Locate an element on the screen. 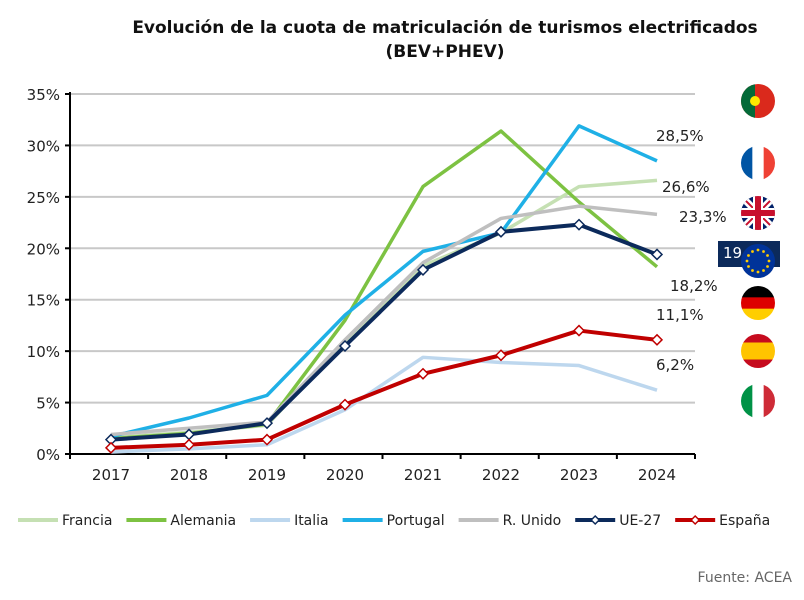  x-tick-label: 2018 is located at coordinates (189, 475).